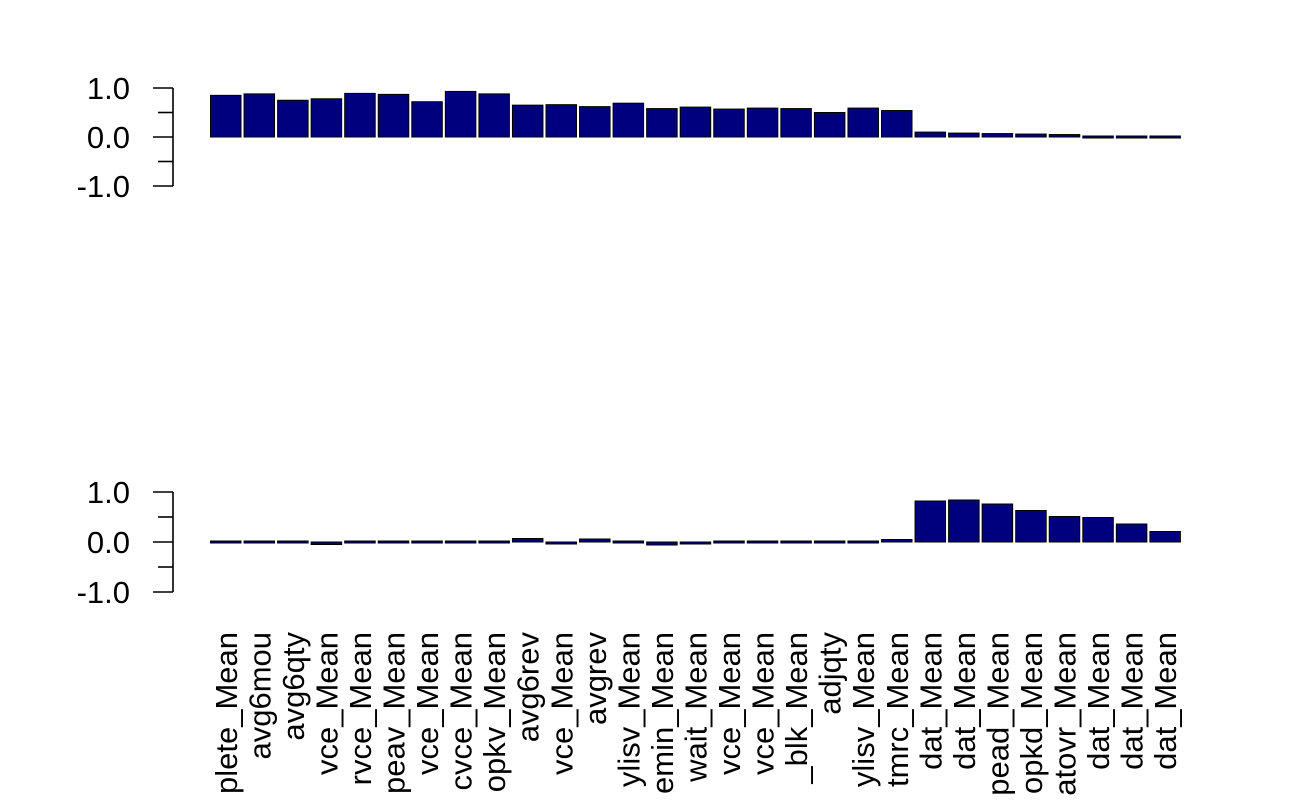 The width and height of the screenshot is (1306, 807). What do you see at coordinates (997, 714) in the screenshot?
I see `x-category-label: pead_Mean` at bounding box center [997, 714].